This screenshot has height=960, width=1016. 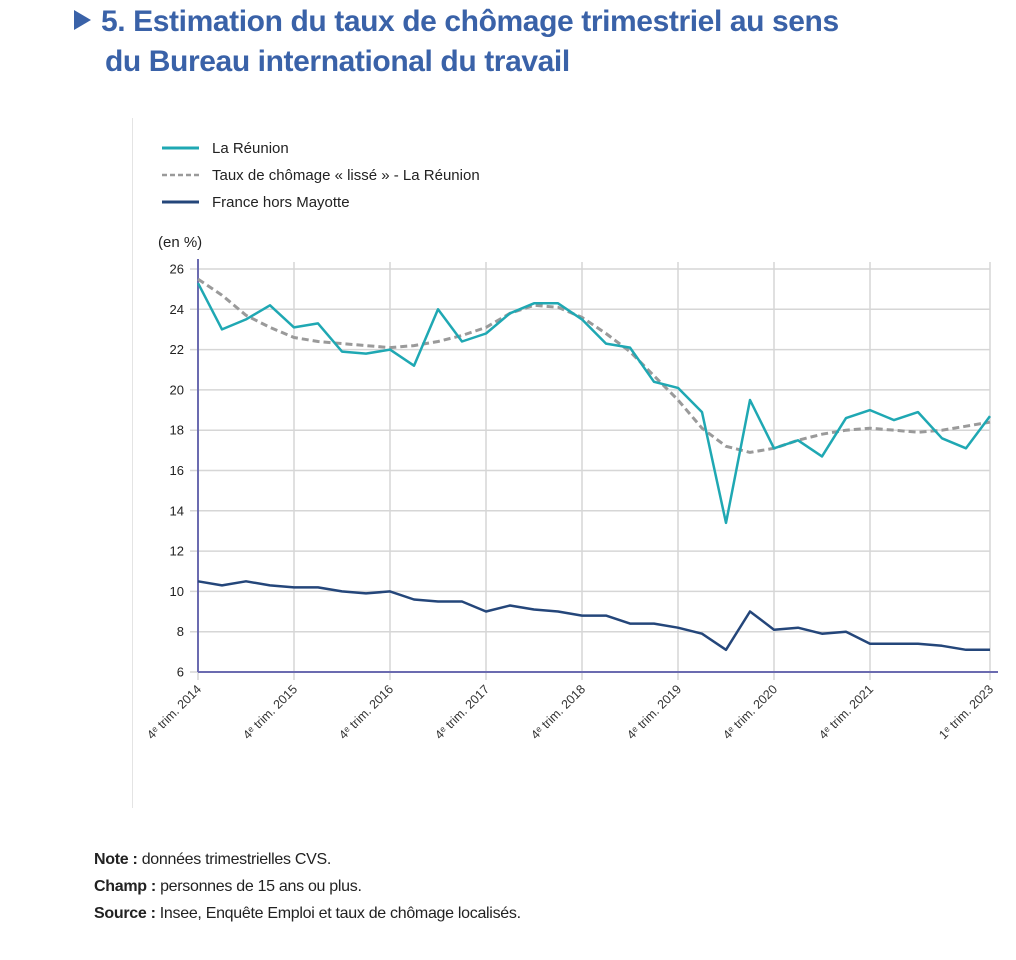 What do you see at coordinates (966, 712) in the screenshot?
I see `x-tick-label: 1ᵉ trim. 2023` at bounding box center [966, 712].